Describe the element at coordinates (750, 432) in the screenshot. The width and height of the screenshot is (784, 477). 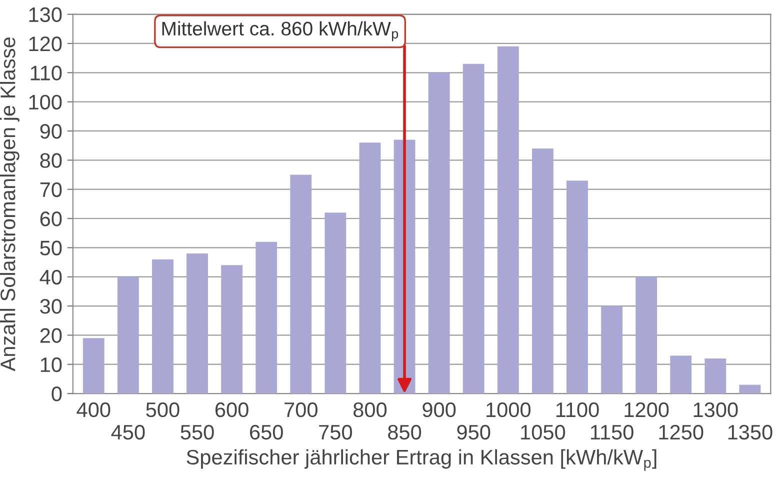
I see `x-tick-label: 1350` at that location.